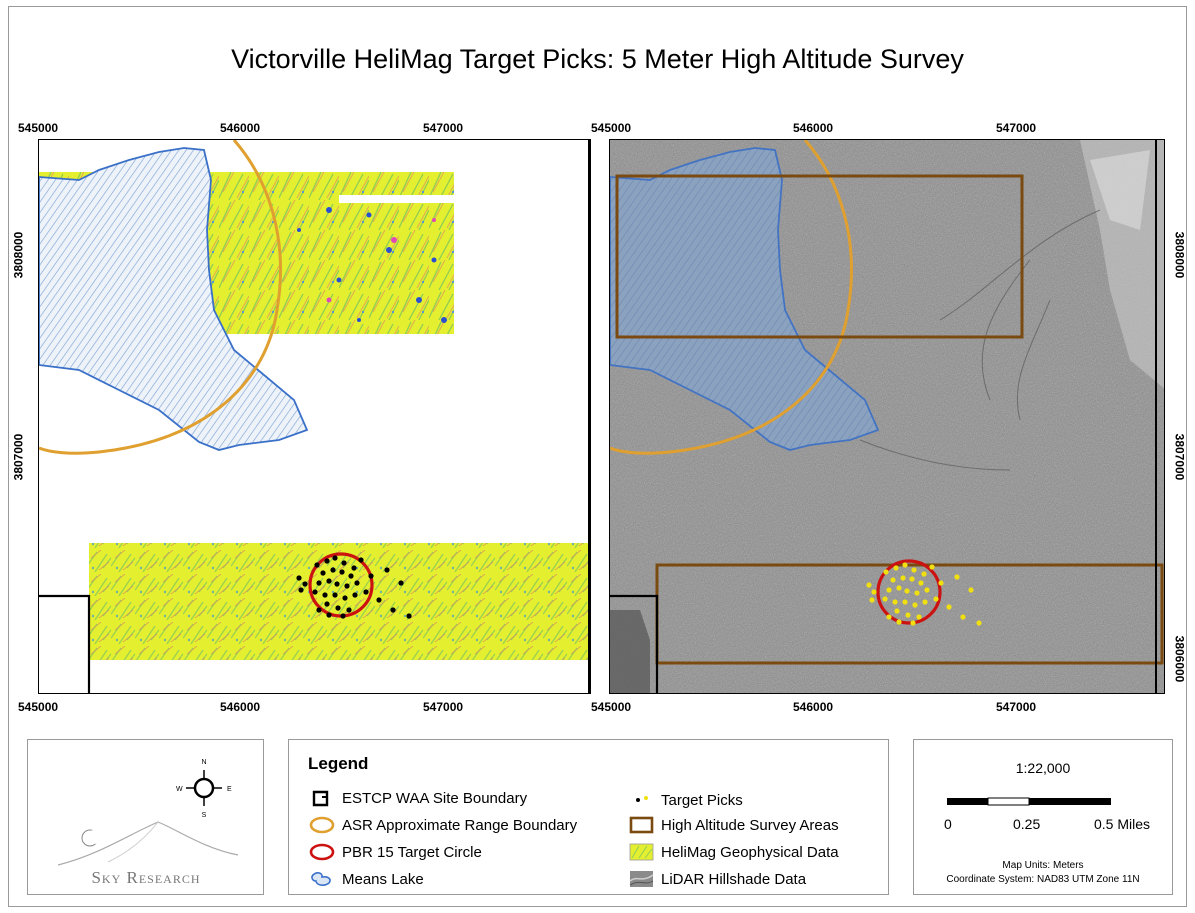 Image resolution: width=1195 pixels, height=913 pixels. Describe the element at coordinates (354, 587) in the screenshot. I see `target-picks-left` at that location.